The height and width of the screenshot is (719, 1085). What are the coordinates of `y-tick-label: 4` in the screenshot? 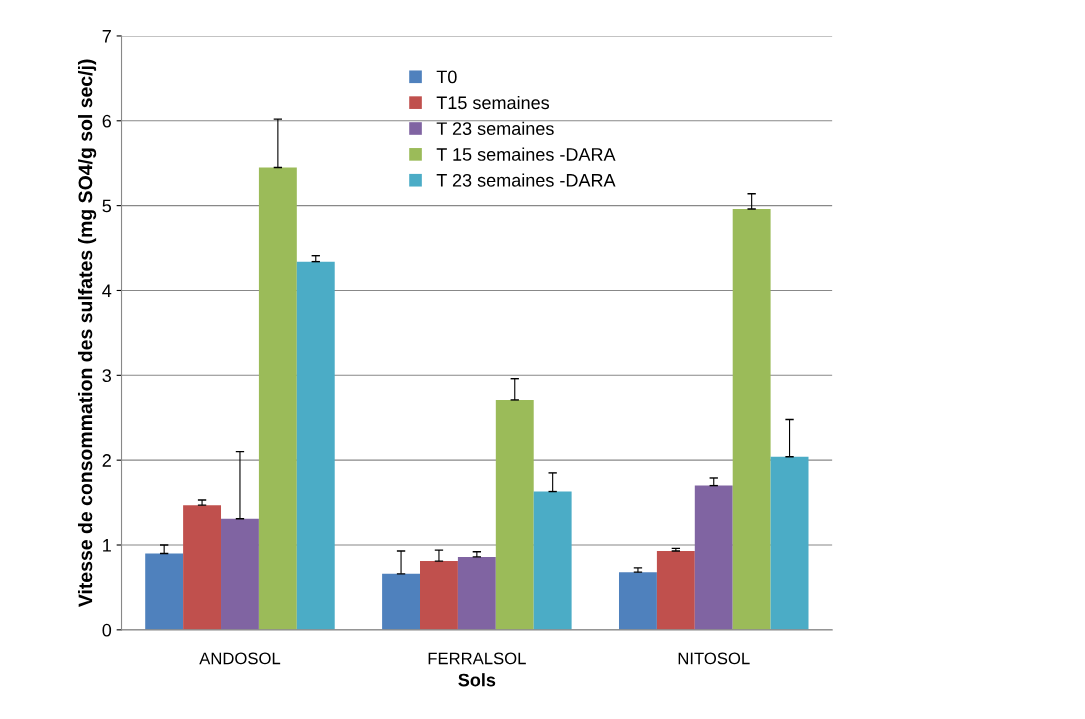 It's located at (107, 291).